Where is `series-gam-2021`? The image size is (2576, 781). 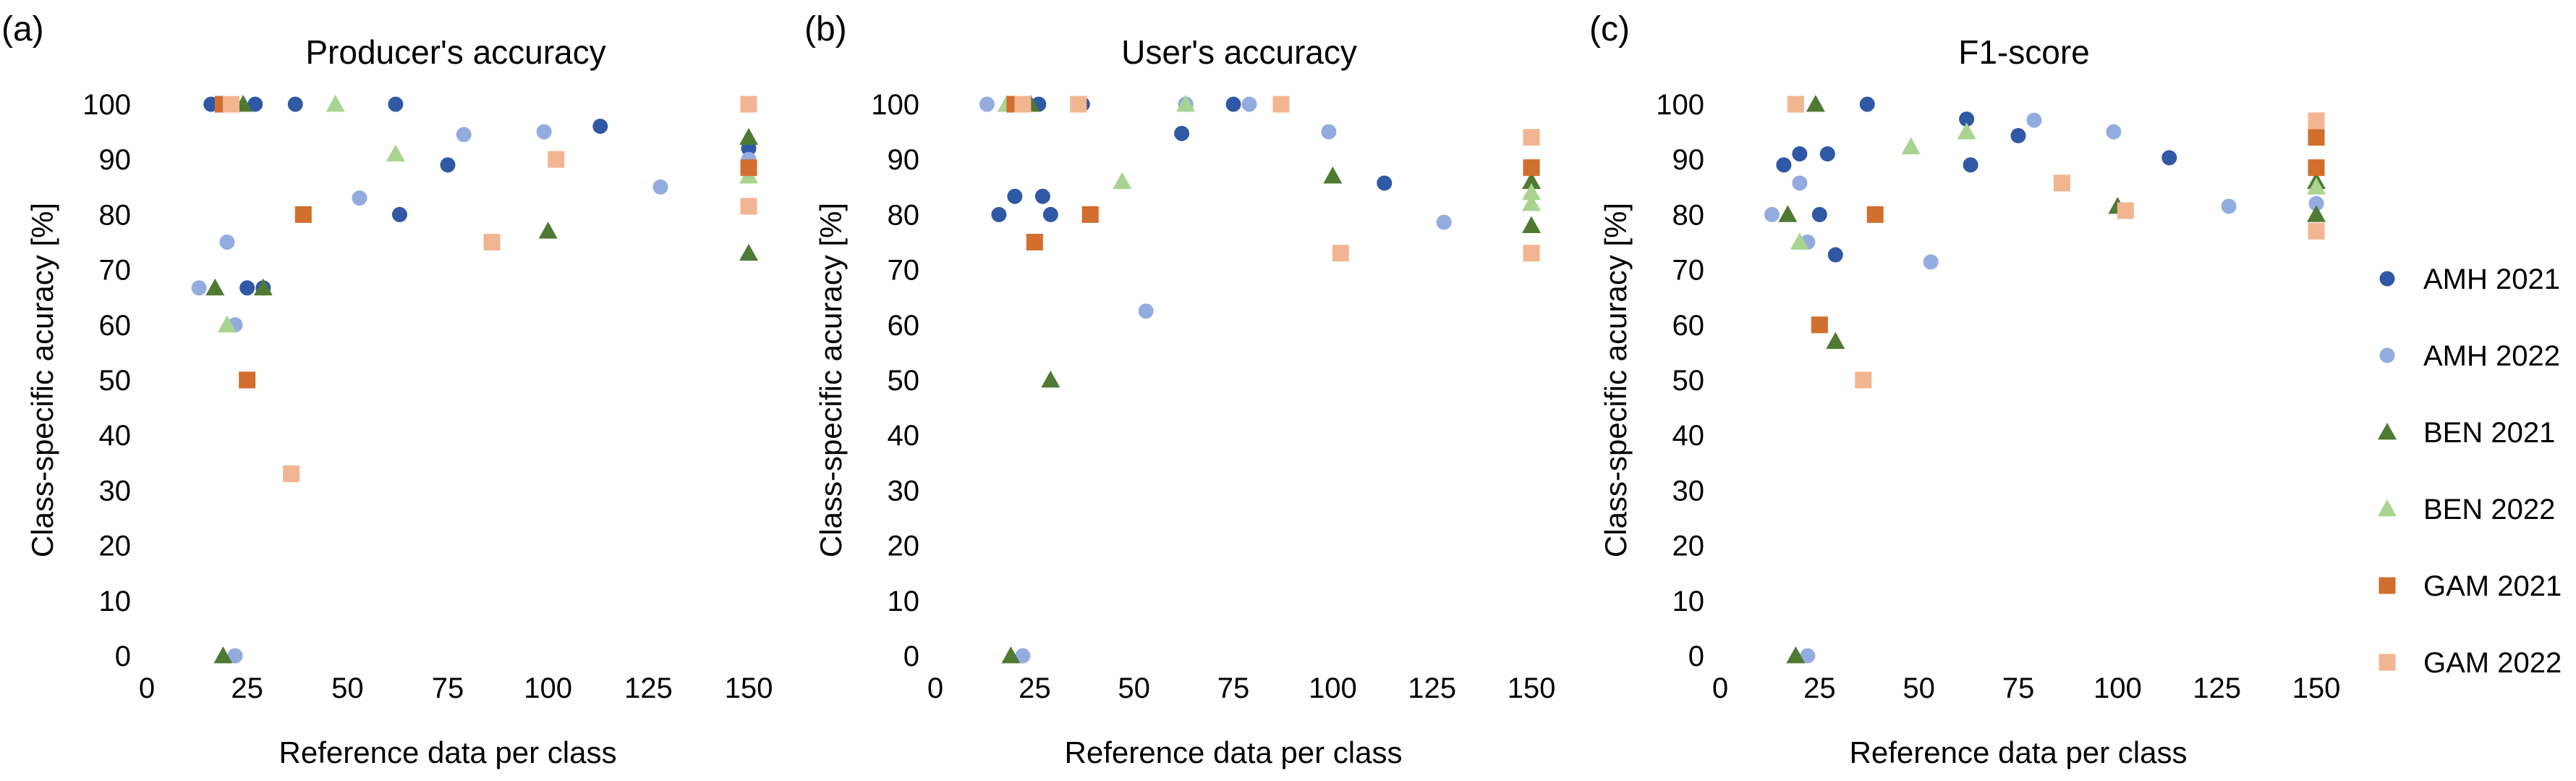 series-gam-2021 is located at coordinates (1273, 173).